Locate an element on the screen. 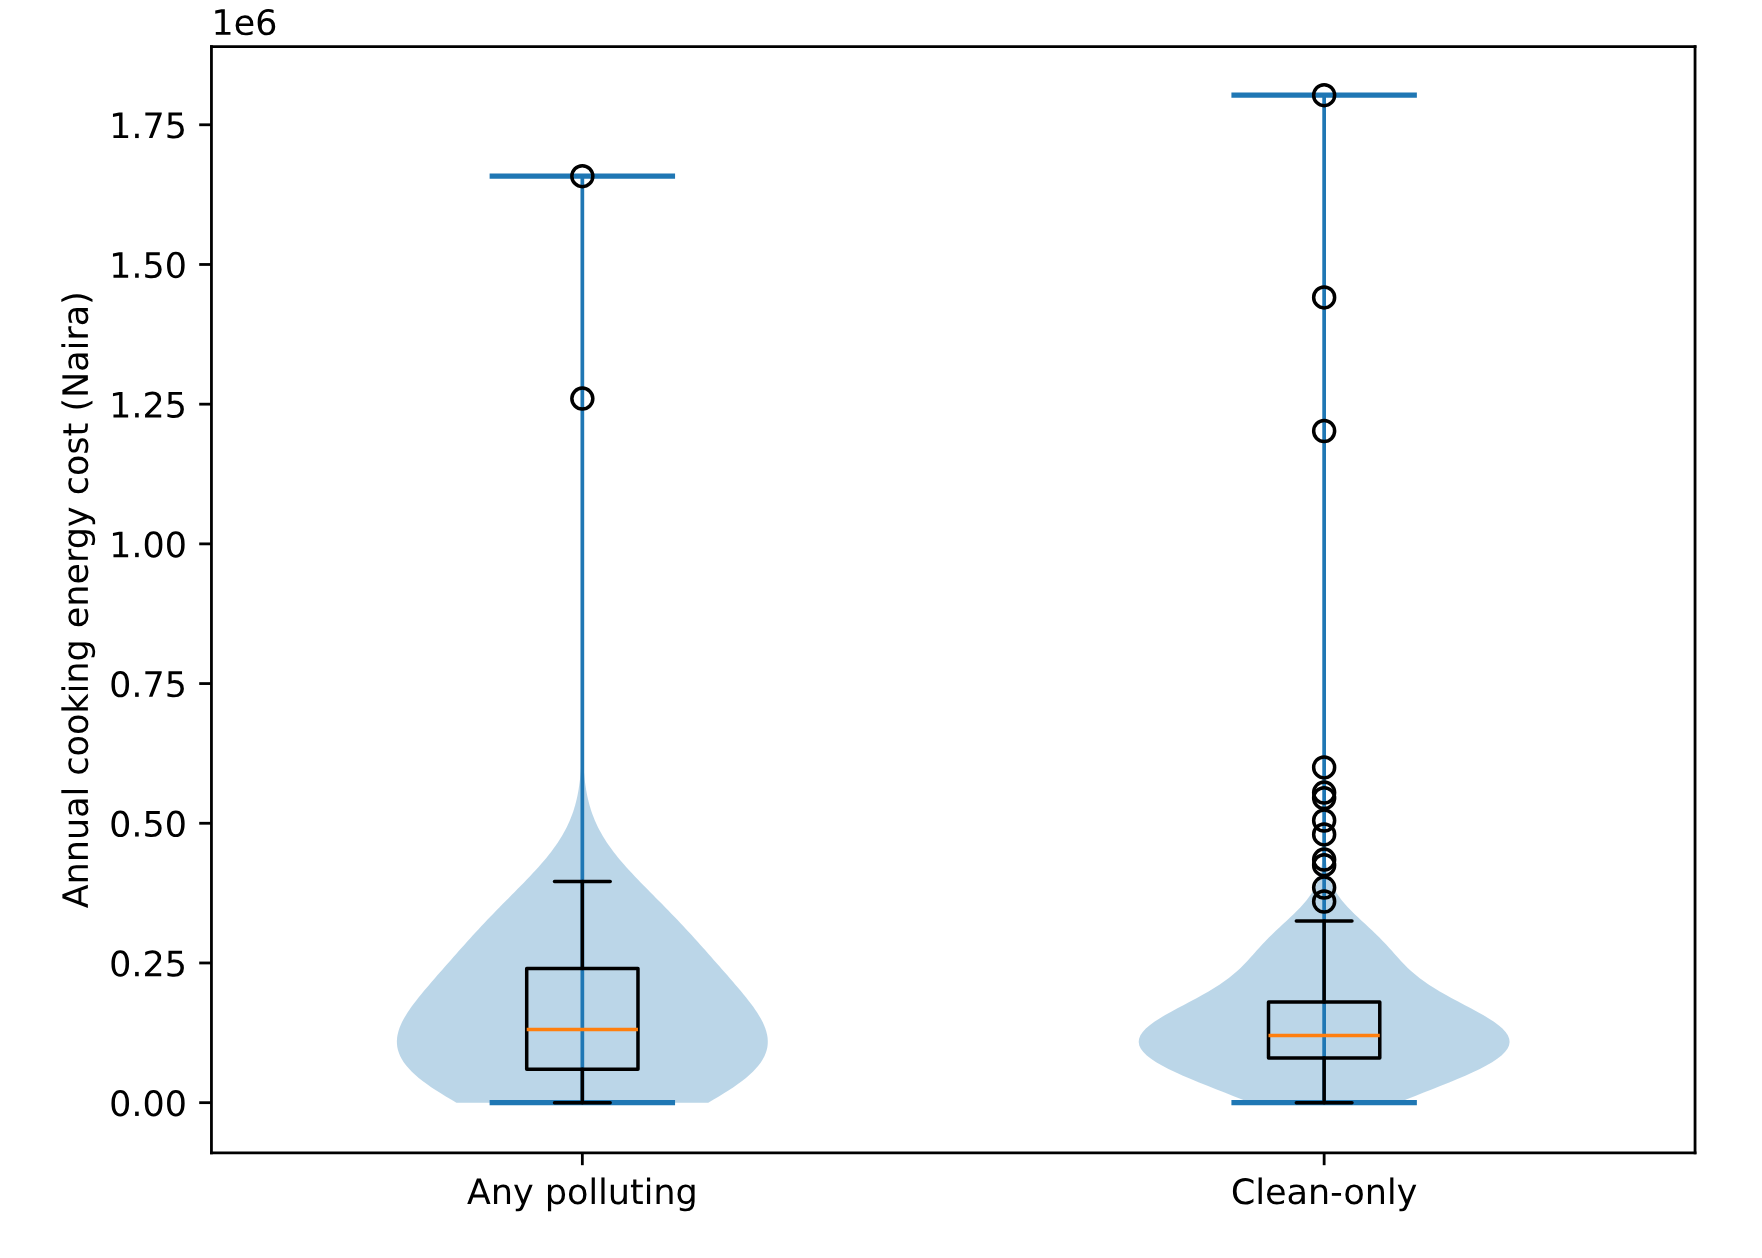  x-tick-label: Any polluting is located at coordinates (581, 1194).